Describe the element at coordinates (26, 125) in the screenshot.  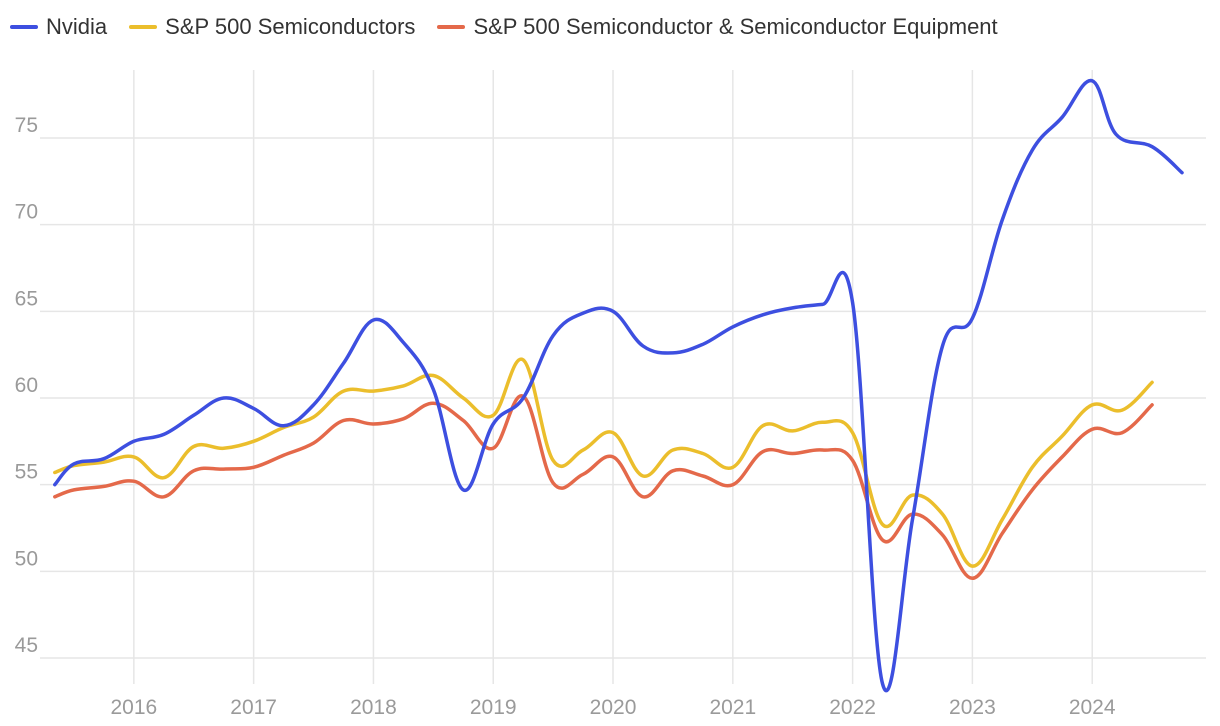
I see `y-tick-label-75: 75` at that location.